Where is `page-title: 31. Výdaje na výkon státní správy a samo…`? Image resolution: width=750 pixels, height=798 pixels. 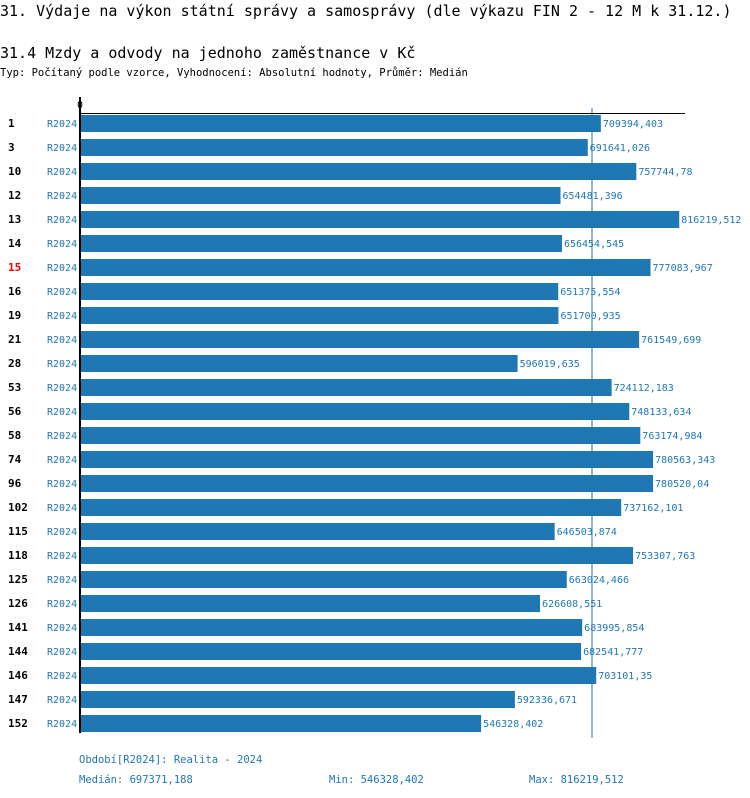 page-title: 31. Výdaje na výkon státní správy a samo… is located at coordinates (366, 11).